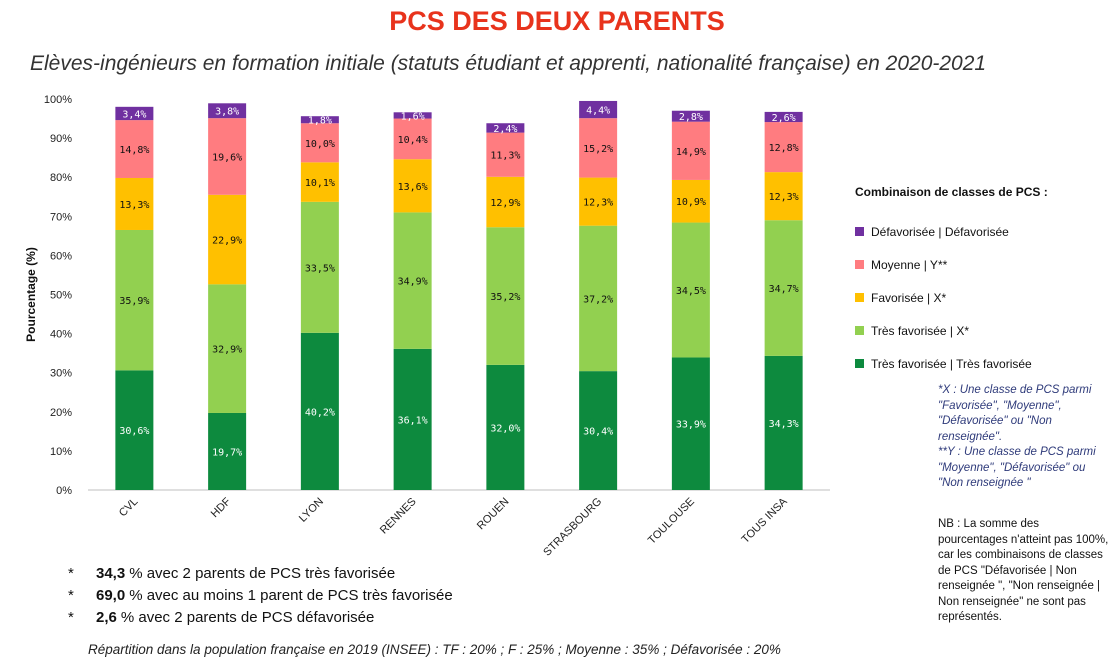  I want to click on data-label: 19,7%, so click(227, 452).